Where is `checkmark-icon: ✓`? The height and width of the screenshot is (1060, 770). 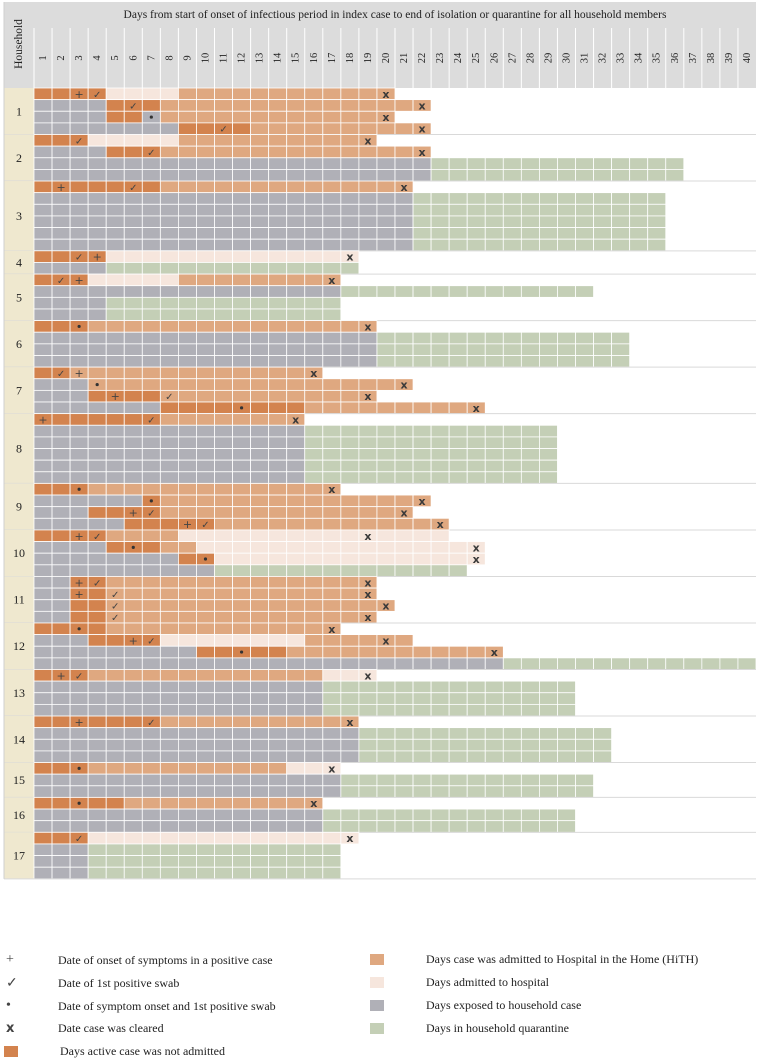
checkmark-icon: ✓ is located at coordinates (12, 983).